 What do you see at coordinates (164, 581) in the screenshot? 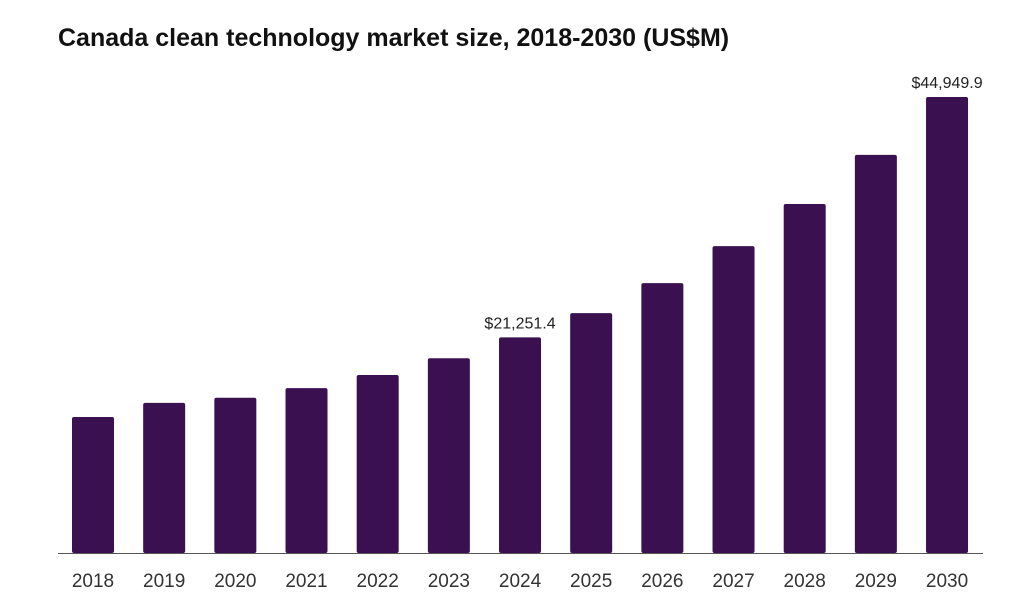
I see `x-tick-label: 2019` at bounding box center [164, 581].